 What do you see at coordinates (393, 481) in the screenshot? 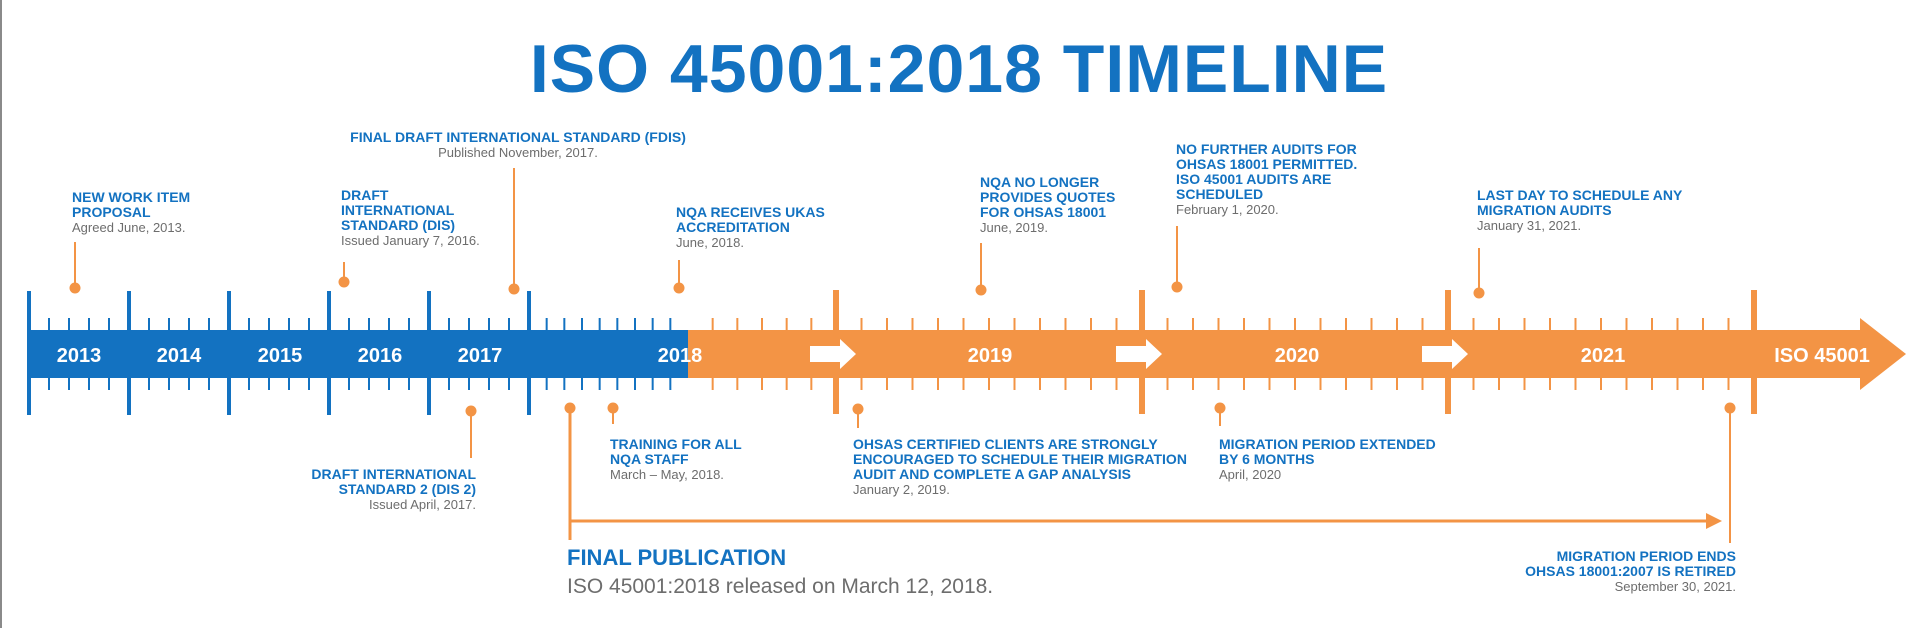
I see `event-title: DRAFT INTERNATIONAL STANDARD 2 (DIS 2)` at bounding box center [393, 481].